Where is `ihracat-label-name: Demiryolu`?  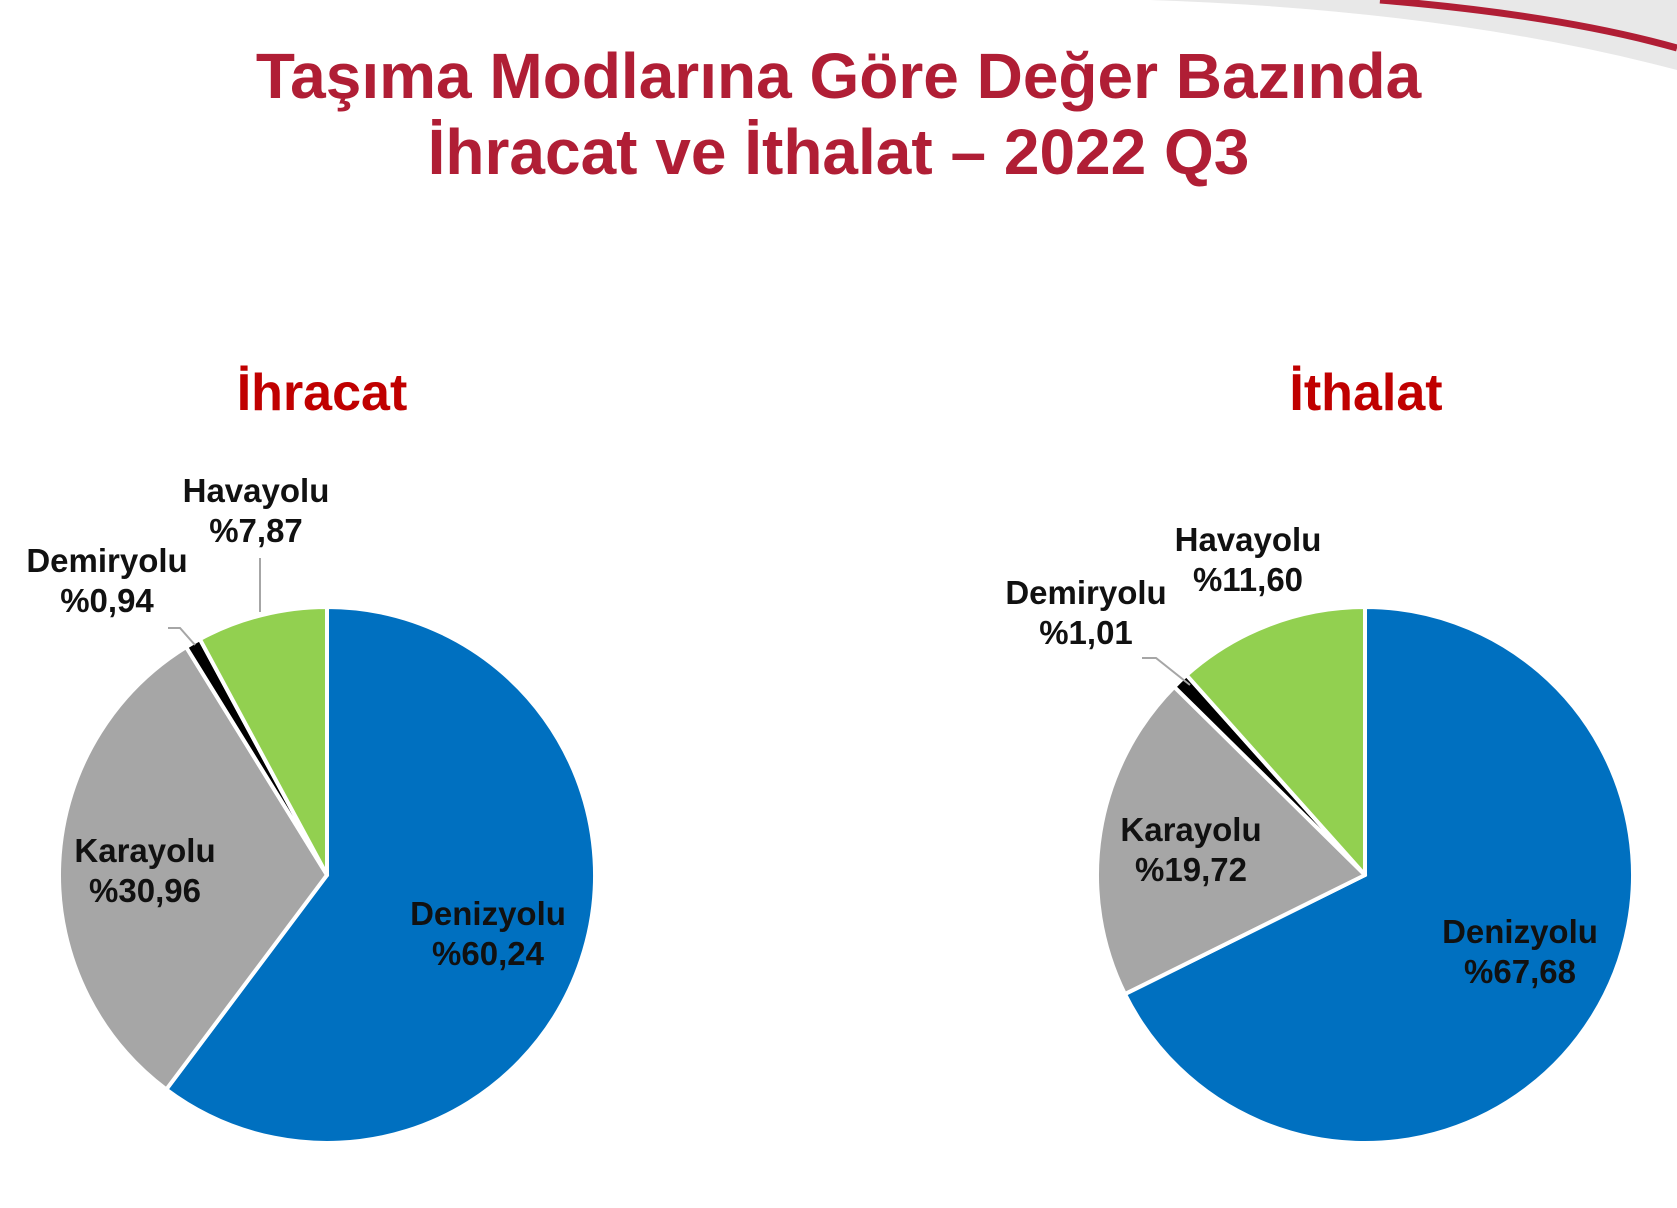
ihracat-label-name: Demiryolu is located at coordinates (106, 560).